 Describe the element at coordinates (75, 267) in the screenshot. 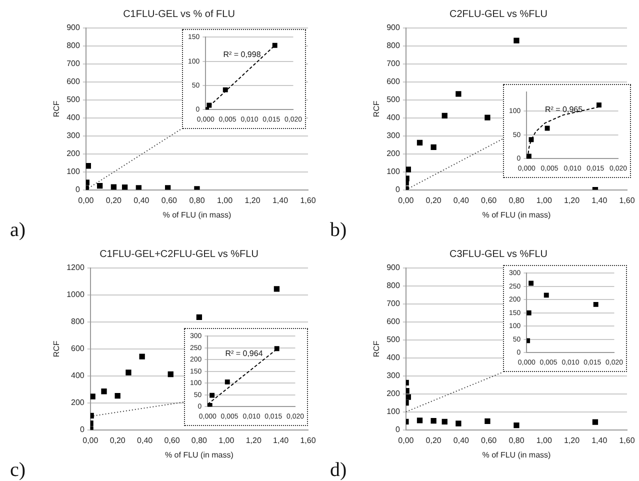

I see `y-tick-label: 1200` at that location.